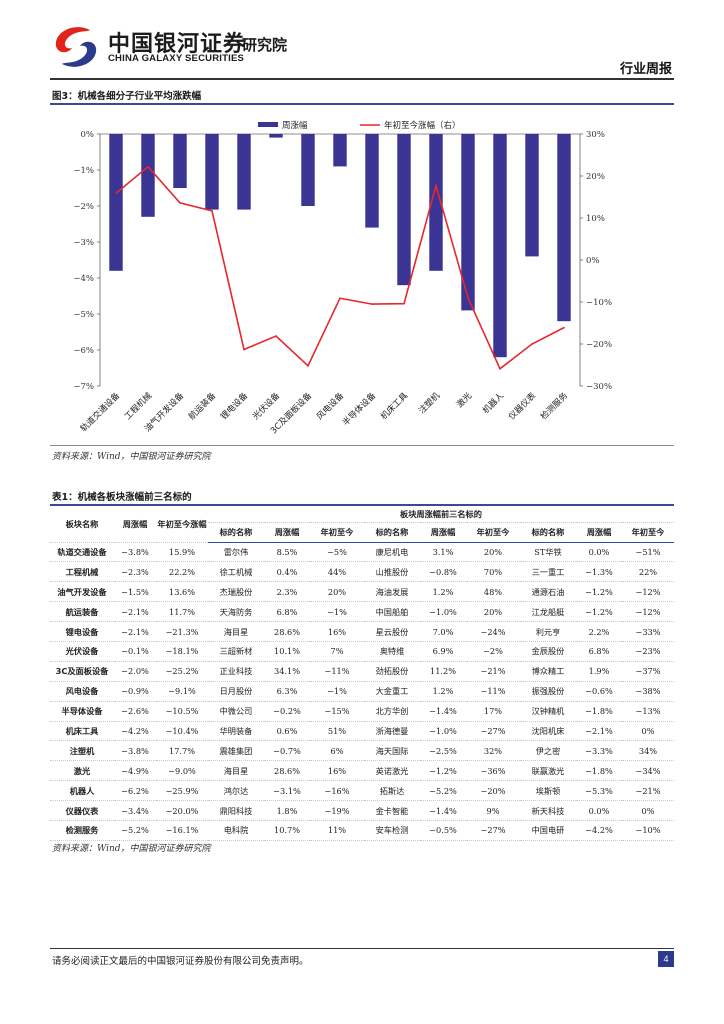 Image resolution: width=724 pixels, height=1024 pixels. I want to click on table-cell: 通源石油, so click(548, 592).